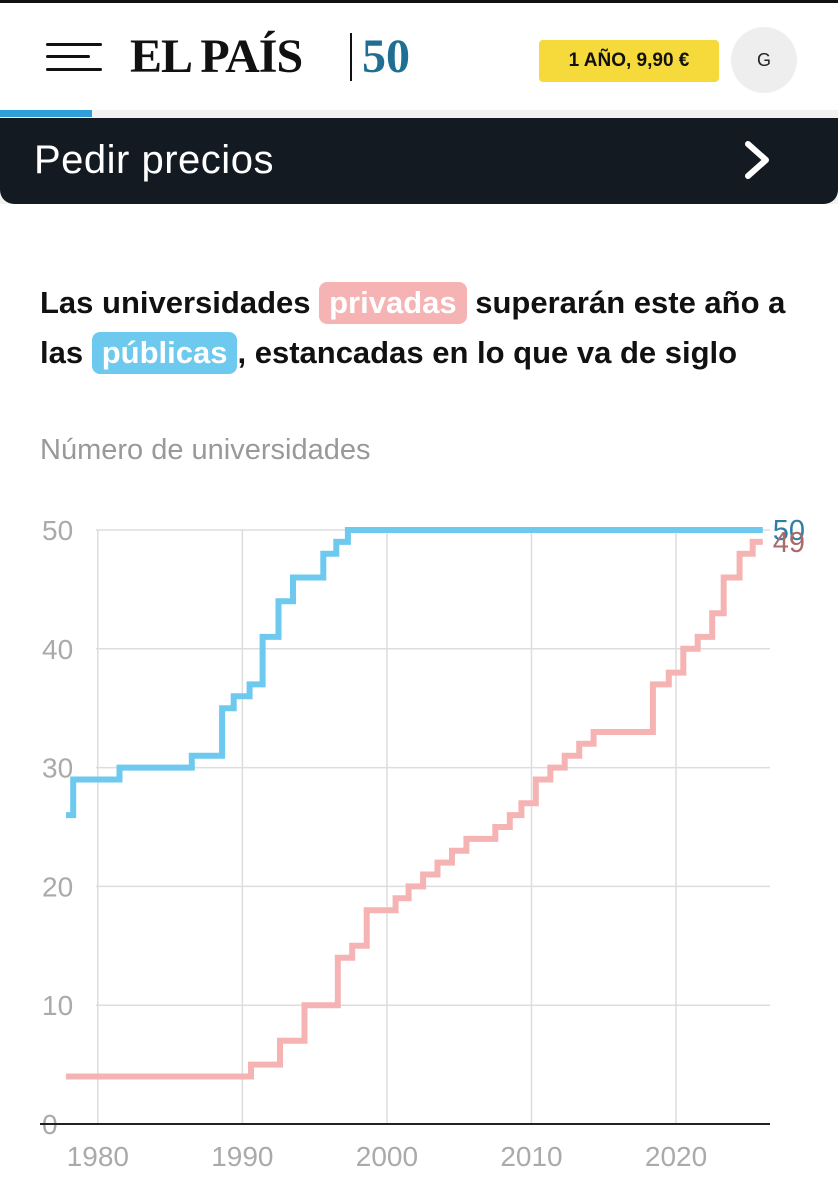 This screenshot has height=1200, width=838. Describe the element at coordinates (180, 302) in the screenshot. I see `title-part-1: Las universidades` at that location.